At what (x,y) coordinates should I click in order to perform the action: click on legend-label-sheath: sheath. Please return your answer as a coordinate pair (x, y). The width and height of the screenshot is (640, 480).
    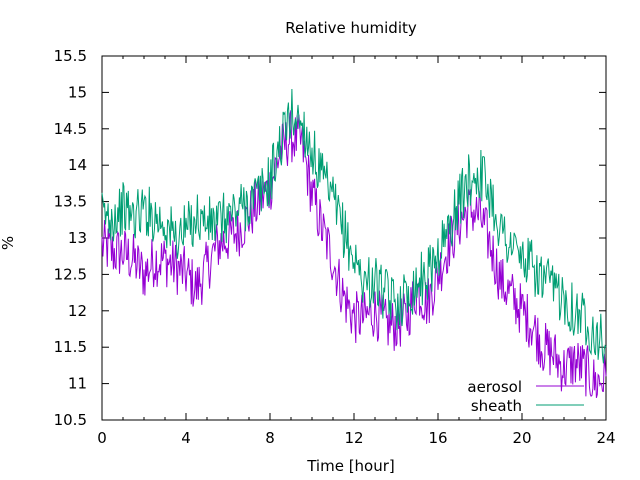
    Looking at the image, I should click on (496, 406).